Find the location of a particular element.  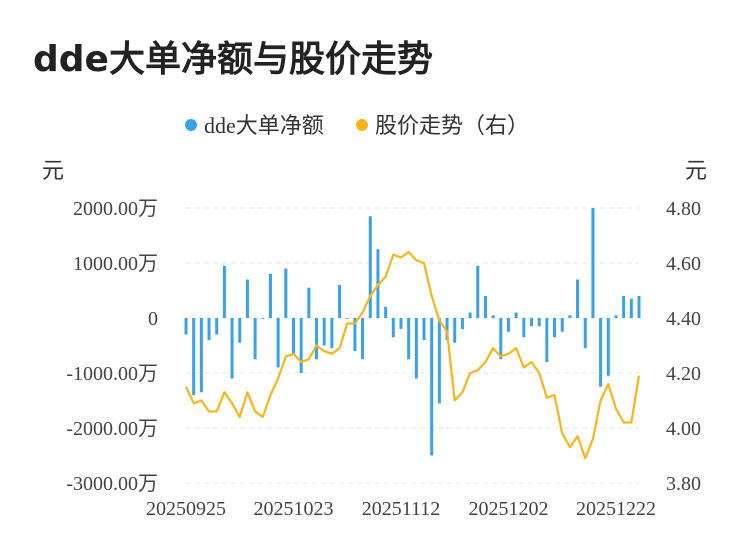

right-tick-label: 4.00 is located at coordinates (683, 429).